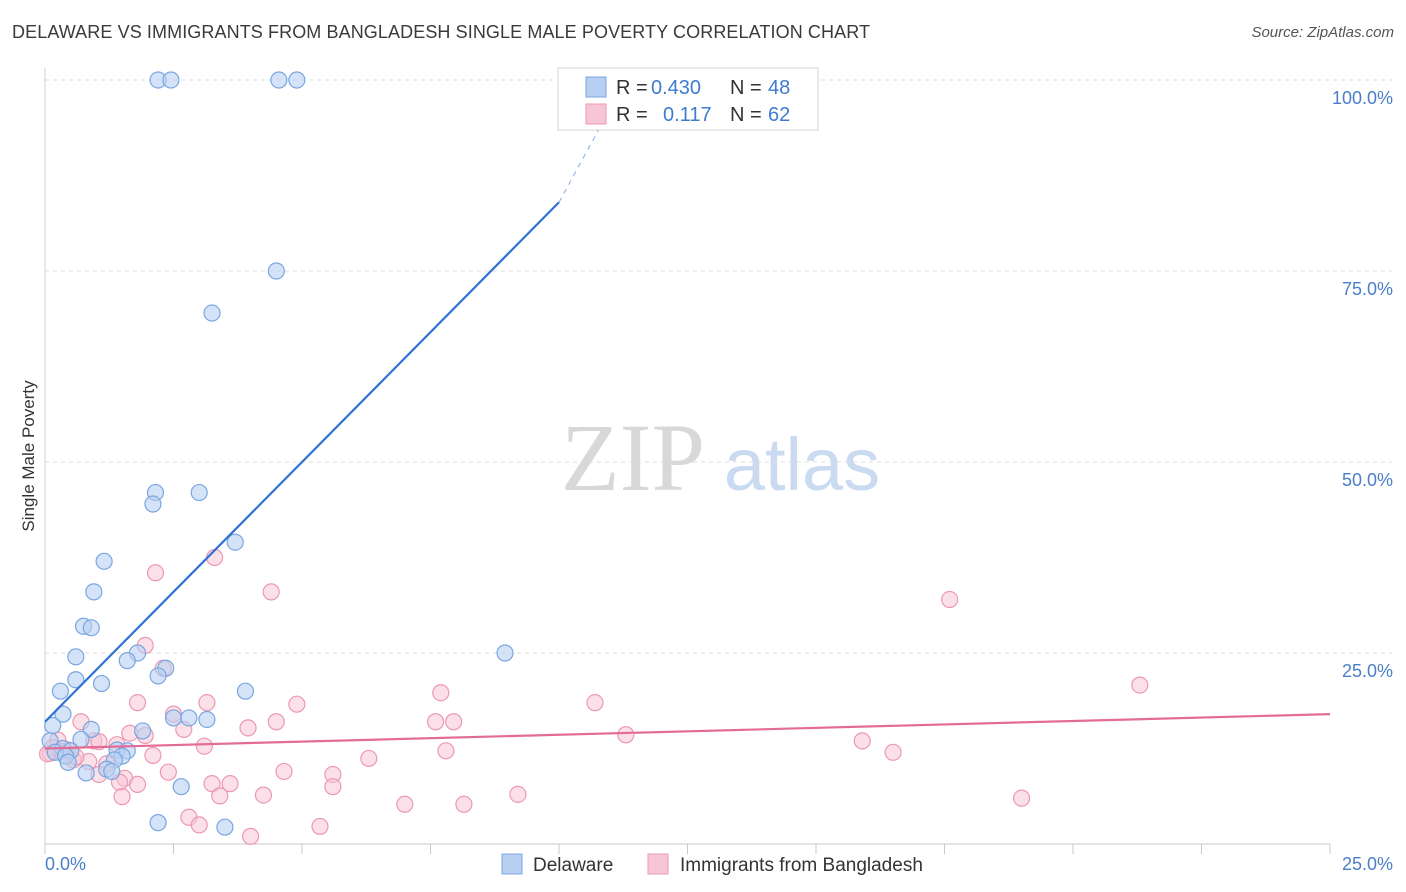  What do you see at coordinates (1367, 289) in the screenshot?
I see `y-tick-label-75: 75.0%` at bounding box center [1367, 289].